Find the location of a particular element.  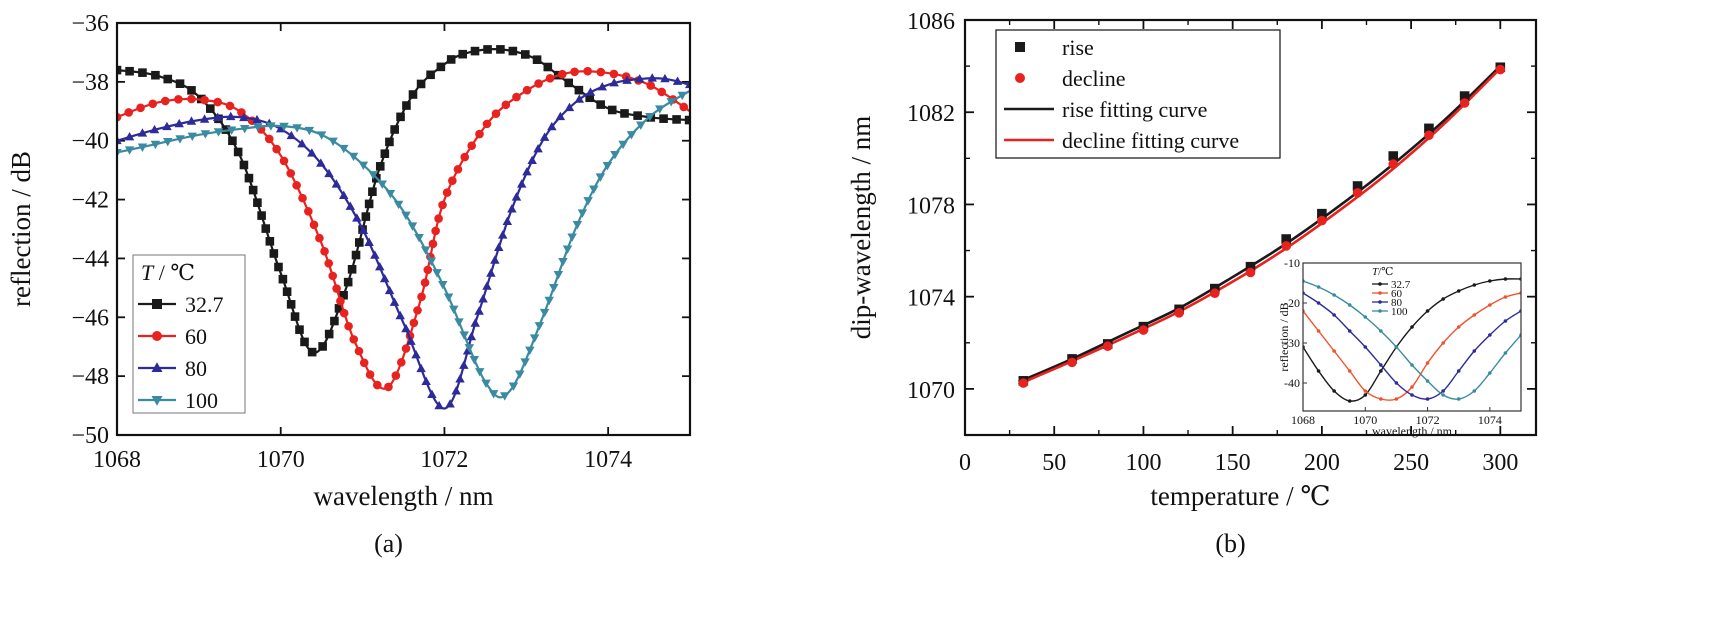

inset-y-tick-label: -30 is located at coordinates (1292, 343).